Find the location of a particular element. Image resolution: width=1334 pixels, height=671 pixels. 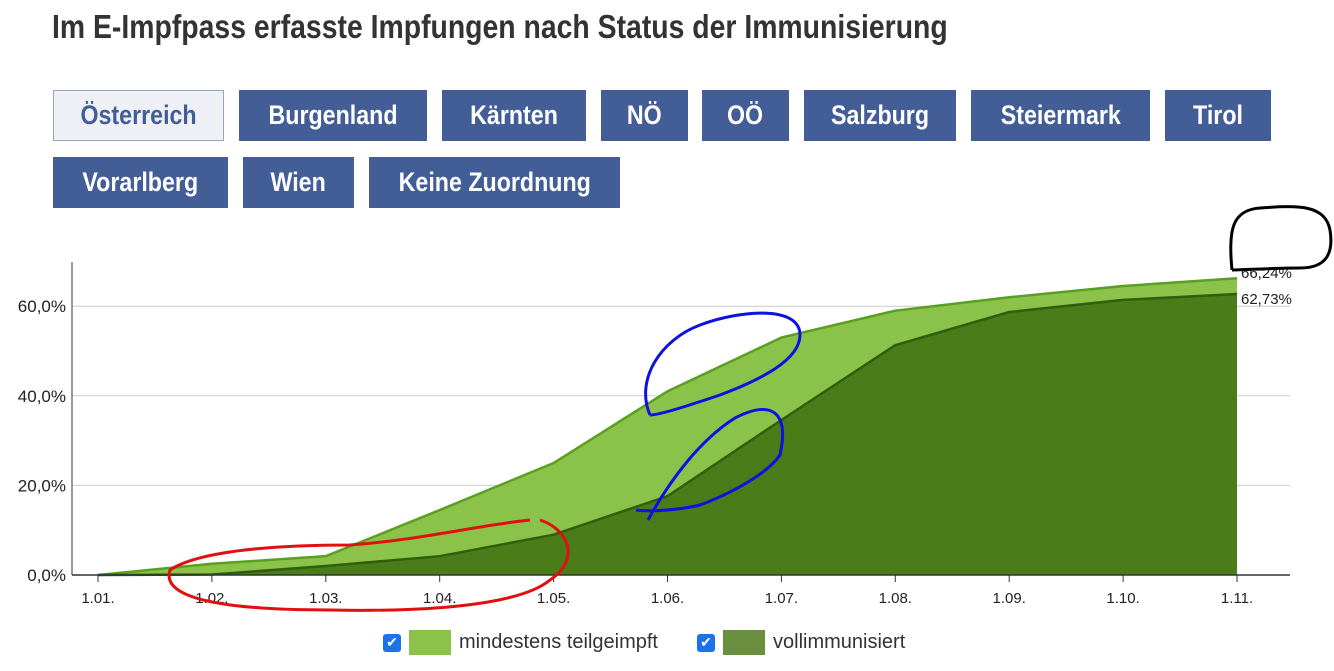

region-button-label: Österreich is located at coordinates (138, 115).